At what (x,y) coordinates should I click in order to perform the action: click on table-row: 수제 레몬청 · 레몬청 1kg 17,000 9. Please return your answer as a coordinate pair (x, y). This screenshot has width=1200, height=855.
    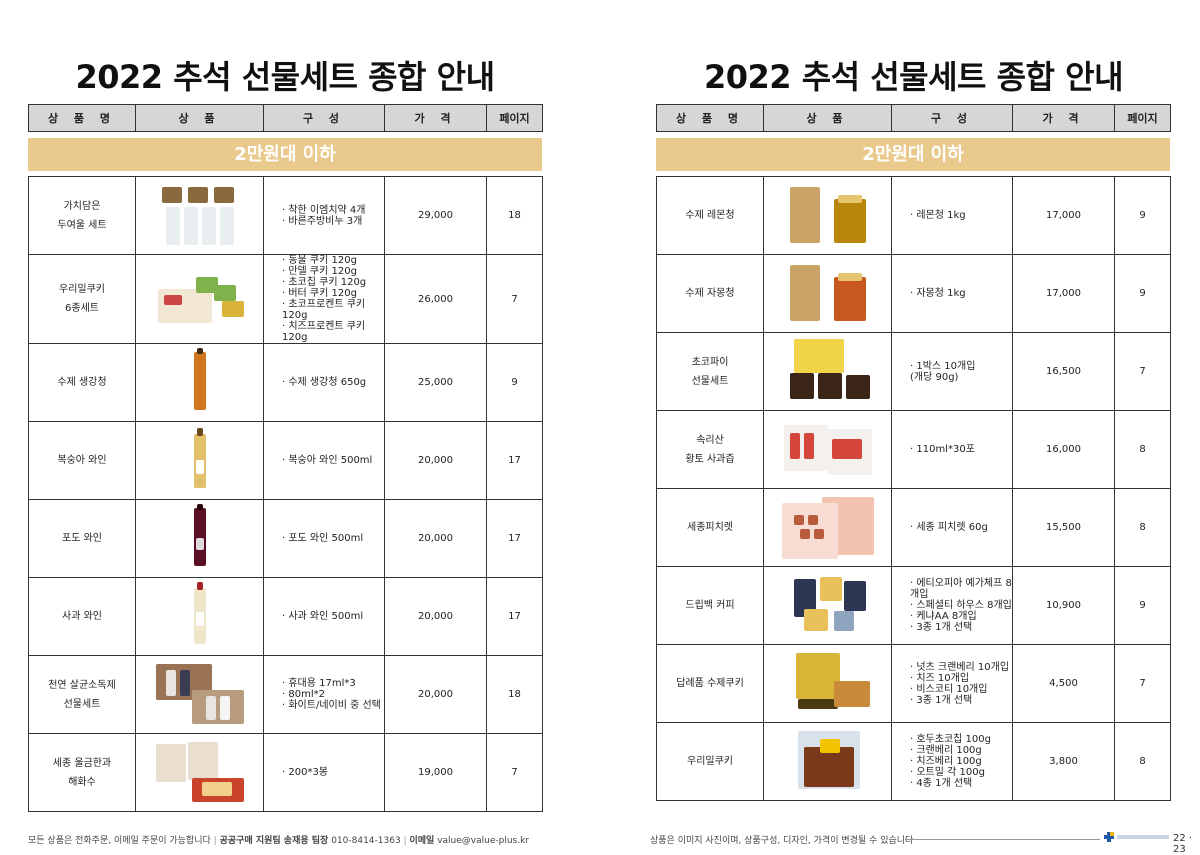
    Looking at the image, I should click on (913, 215).